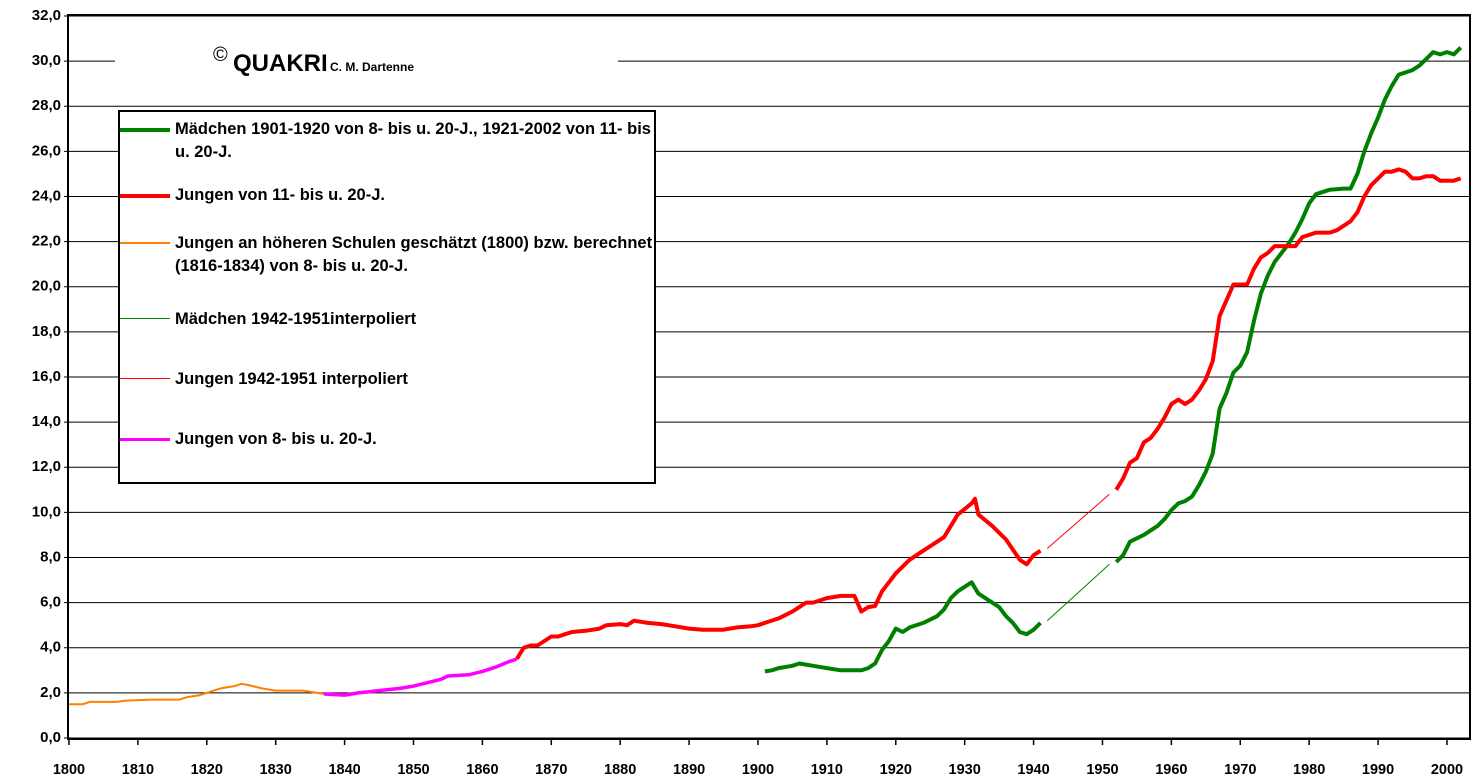 This screenshot has height=782, width=1475. Describe the element at coordinates (1033, 770) in the screenshot. I see `x-tick-label: 1940` at that location.